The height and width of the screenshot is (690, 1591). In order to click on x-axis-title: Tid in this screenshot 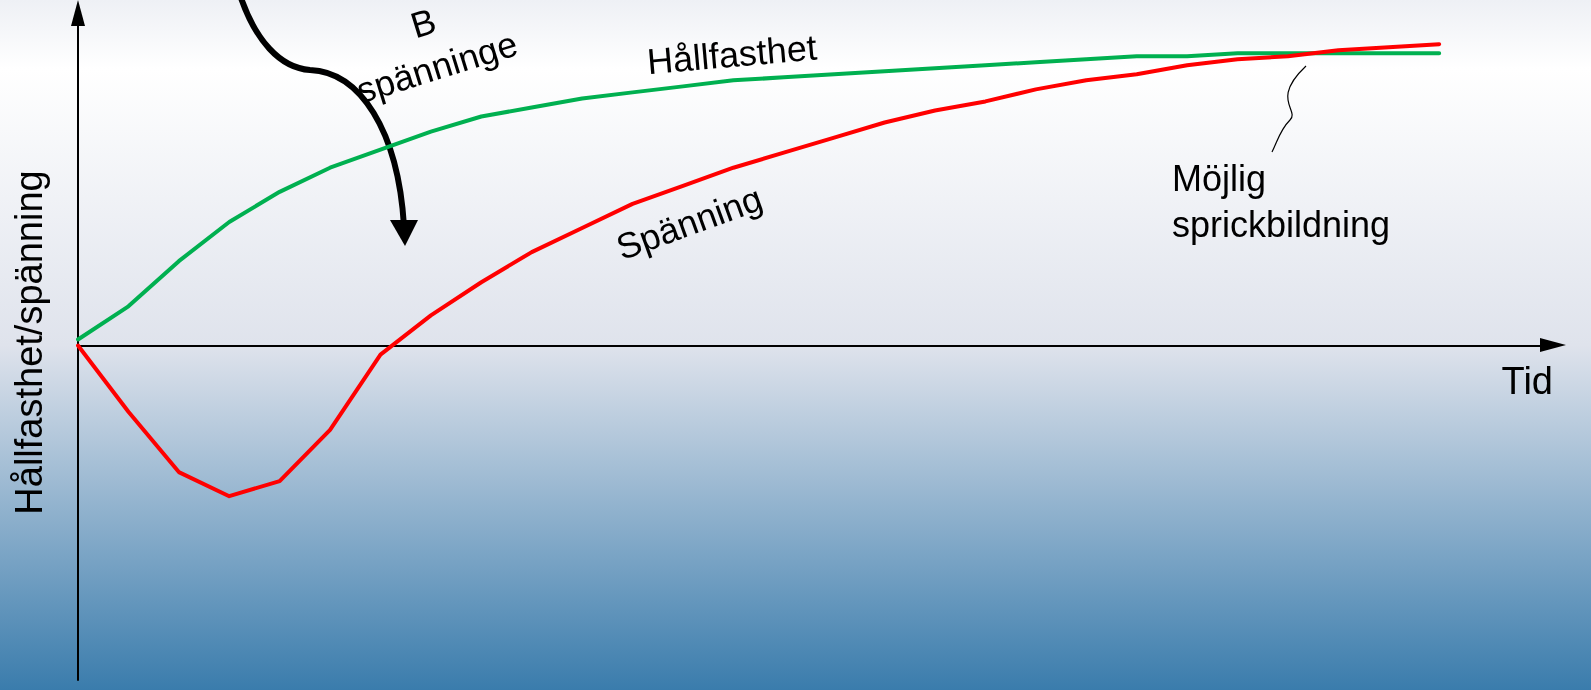, I will do `click(1527, 381)`.